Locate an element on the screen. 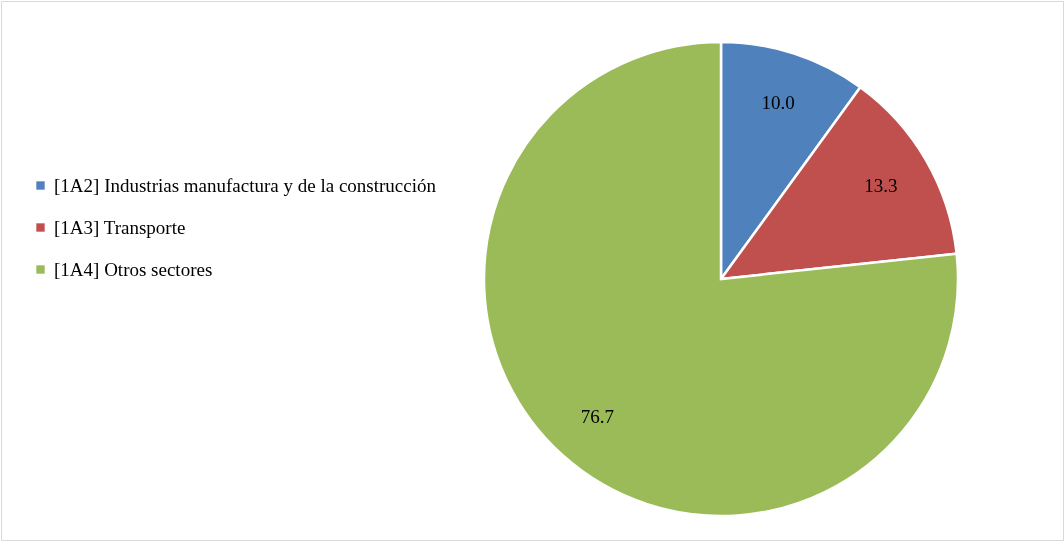  legend-label: [1A3] Transporte is located at coordinates (120, 227).